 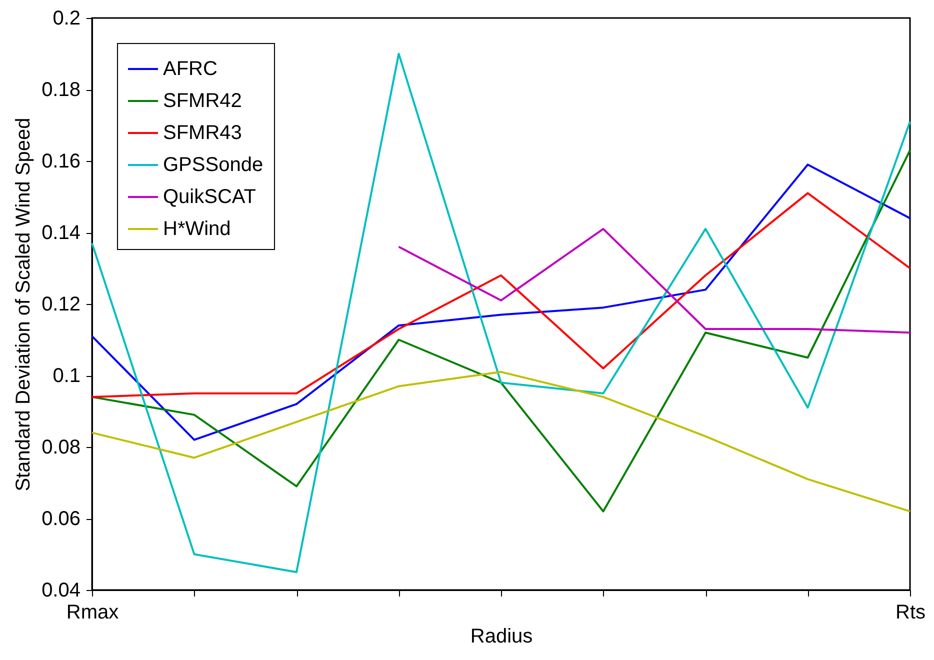 What do you see at coordinates (61, 90) in the screenshot?
I see `y-tick-label: 0.18` at bounding box center [61, 90].